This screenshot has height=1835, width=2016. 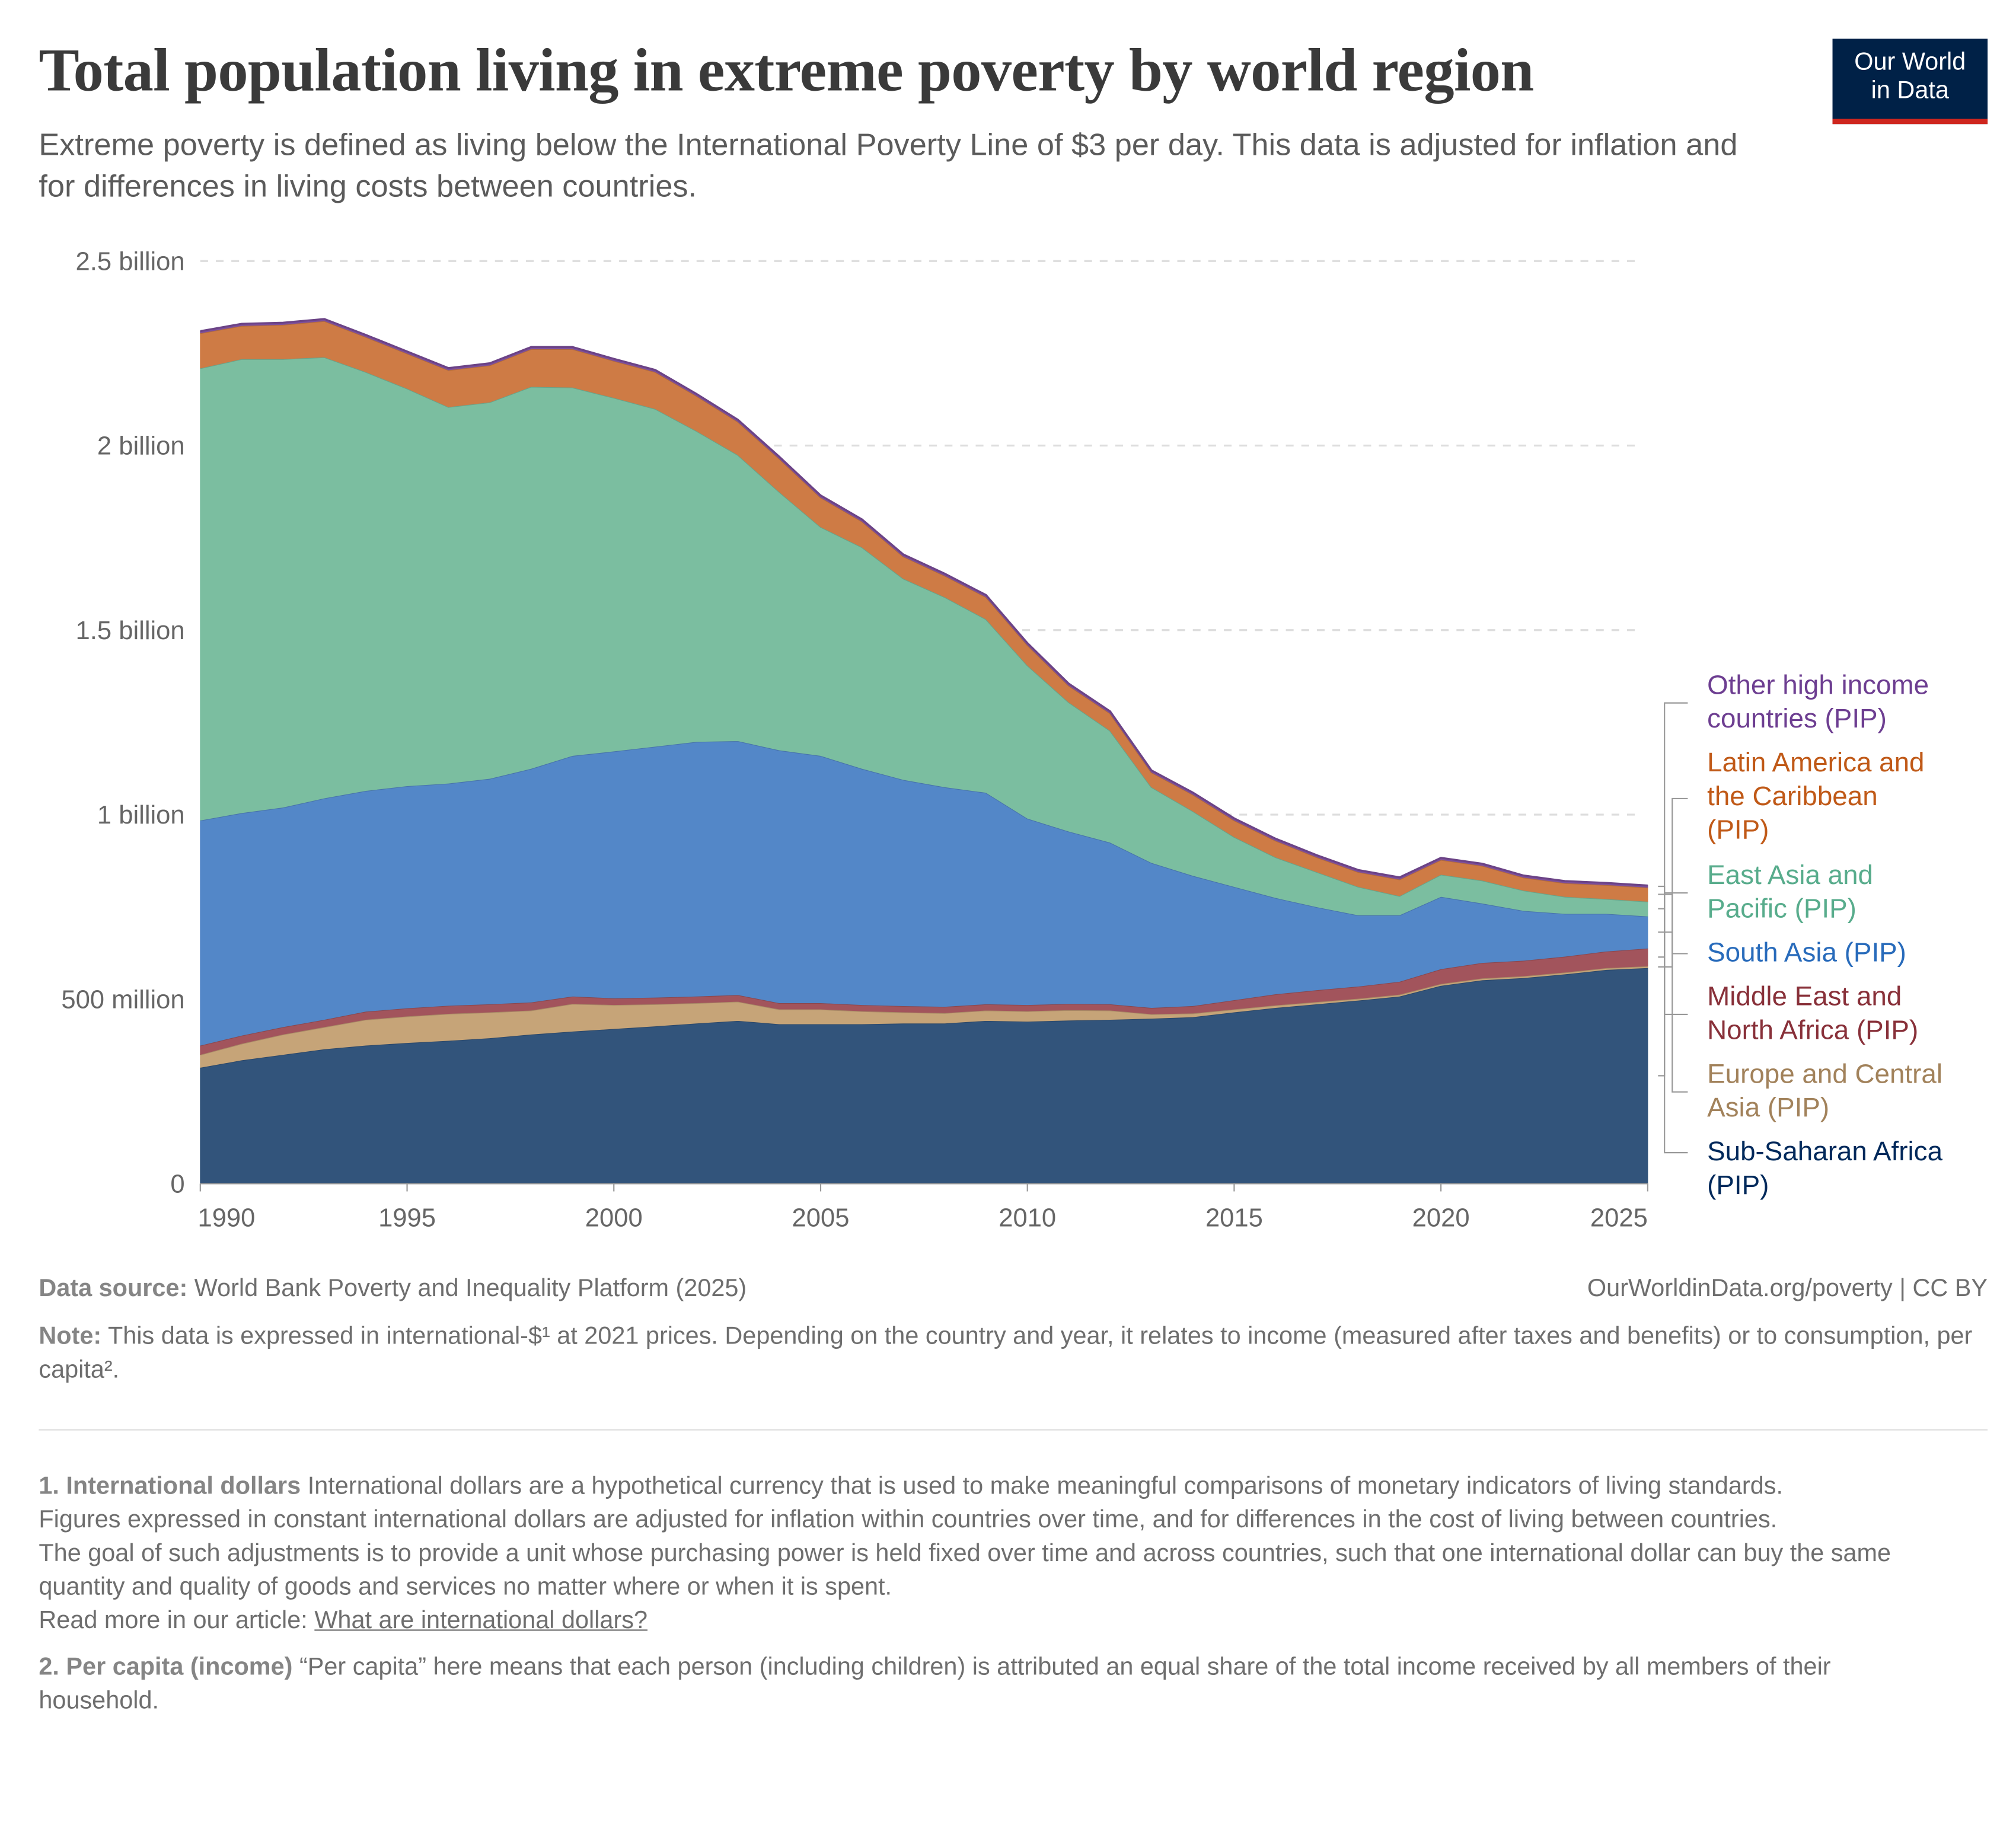 I want to click on legend-latin-america: Latin America and the Caribbean (PIP), so click(x=1816, y=796).